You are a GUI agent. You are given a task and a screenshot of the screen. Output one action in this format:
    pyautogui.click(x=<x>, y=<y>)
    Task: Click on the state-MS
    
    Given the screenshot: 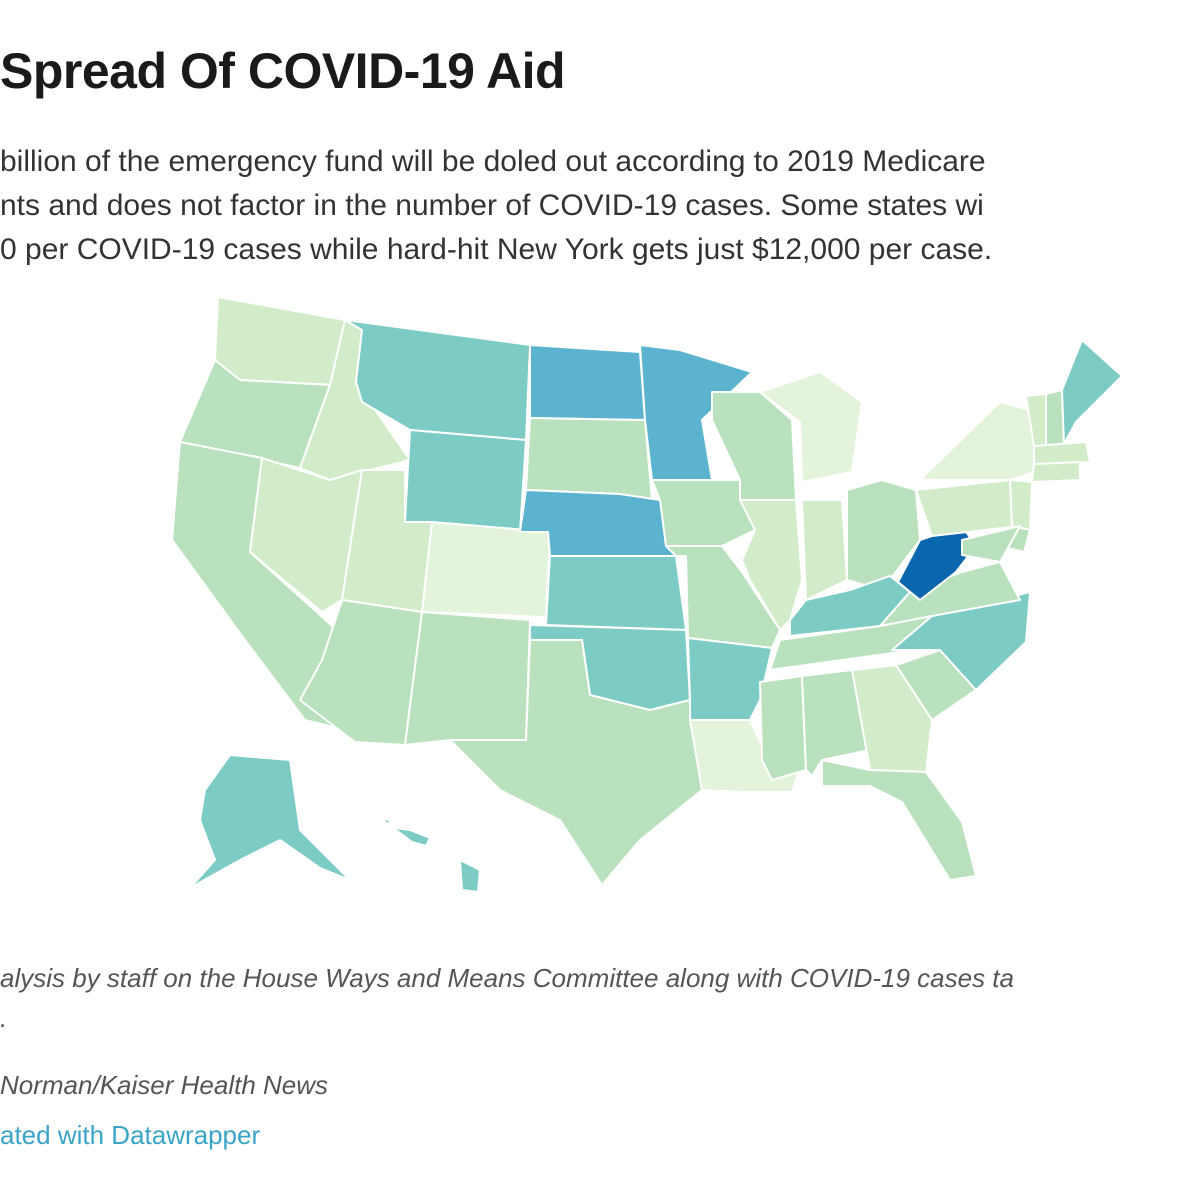 What is the action you would take?
    pyautogui.click(x=783, y=728)
    